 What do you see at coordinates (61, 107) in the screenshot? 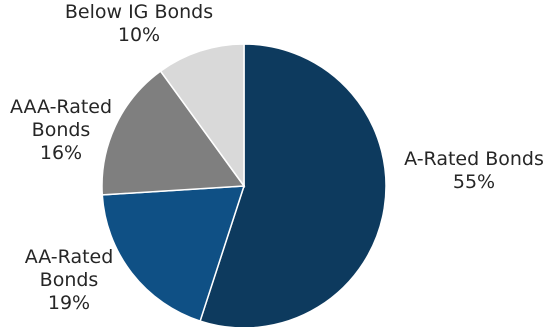
I see `slice-category-label: AAA-Rated` at bounding box center [61, 107].